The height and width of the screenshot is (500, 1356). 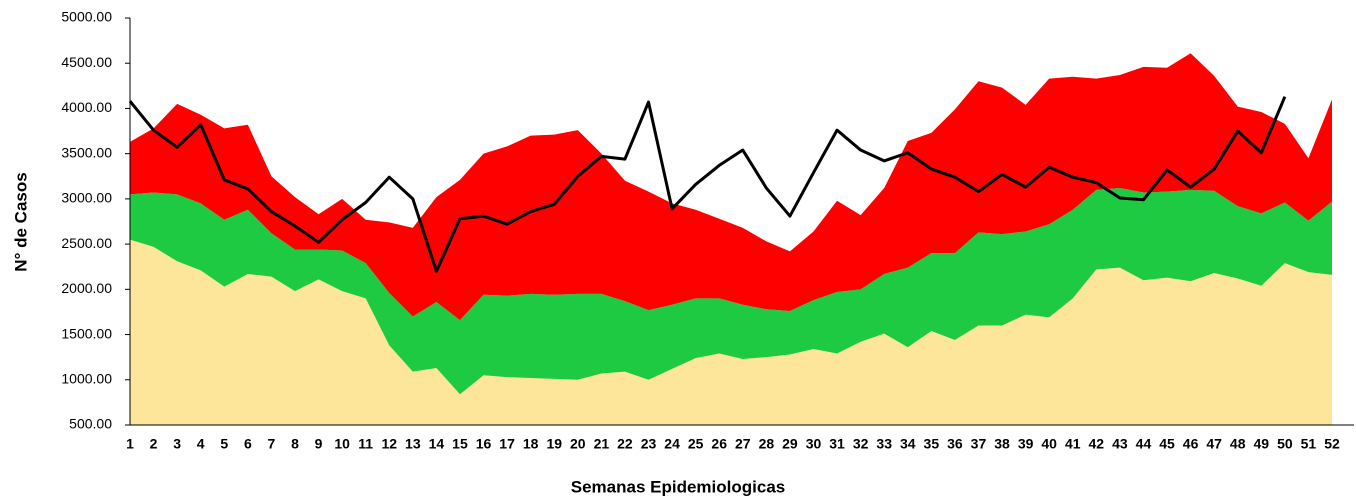 I want to click on y-tick-label: 5000.00, so click(x=86, y=17).